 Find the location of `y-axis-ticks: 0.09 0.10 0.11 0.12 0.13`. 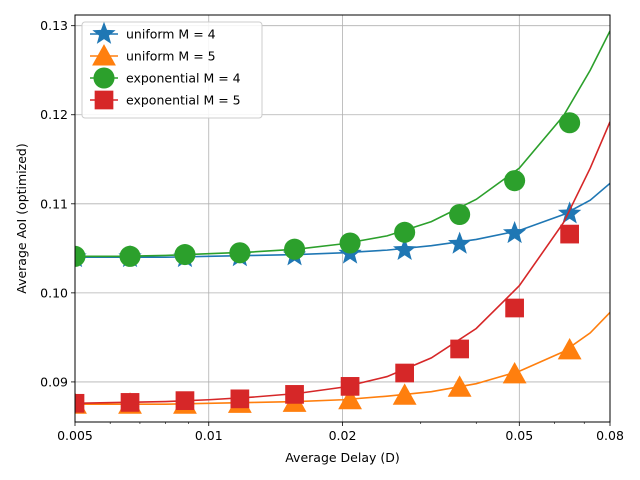

y-axis-ticks: 0.09 0.10 0.11 0.12 0.13 is located at coordinates (57, 203).